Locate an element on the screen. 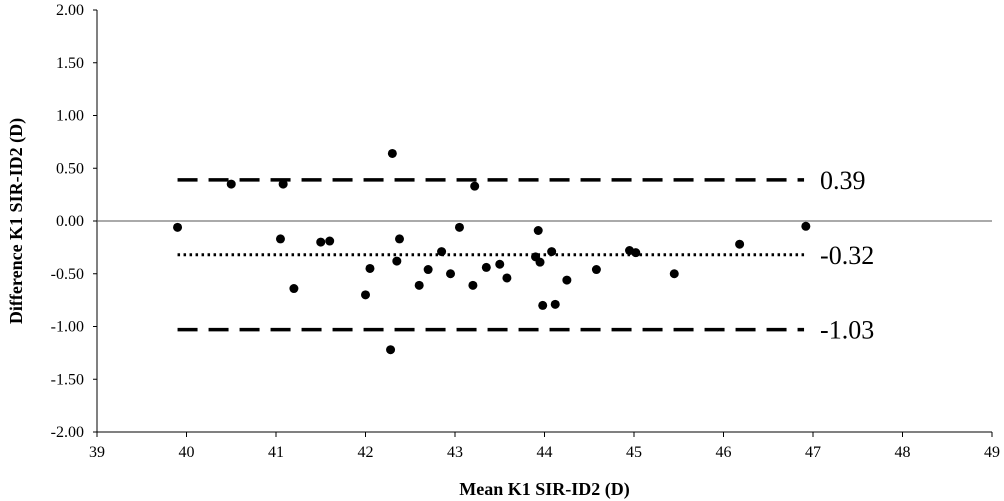 The height and width of the screenshot is (501, 1004). y-tick-label: -1.50 is located at coordinates (67, 379).